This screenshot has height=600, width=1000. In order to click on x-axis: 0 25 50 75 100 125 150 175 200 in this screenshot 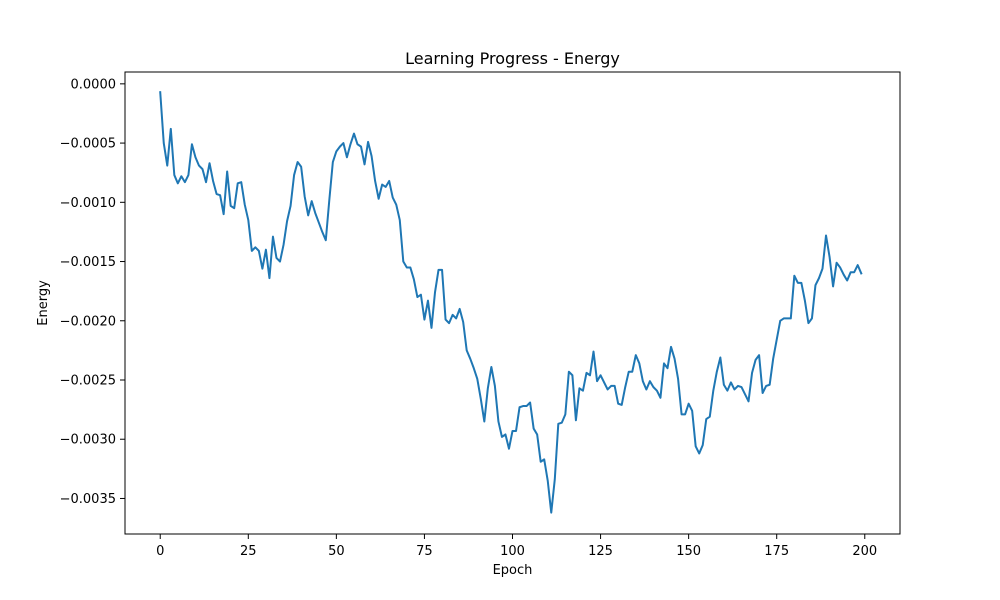, I will do `click(516, 546)`.